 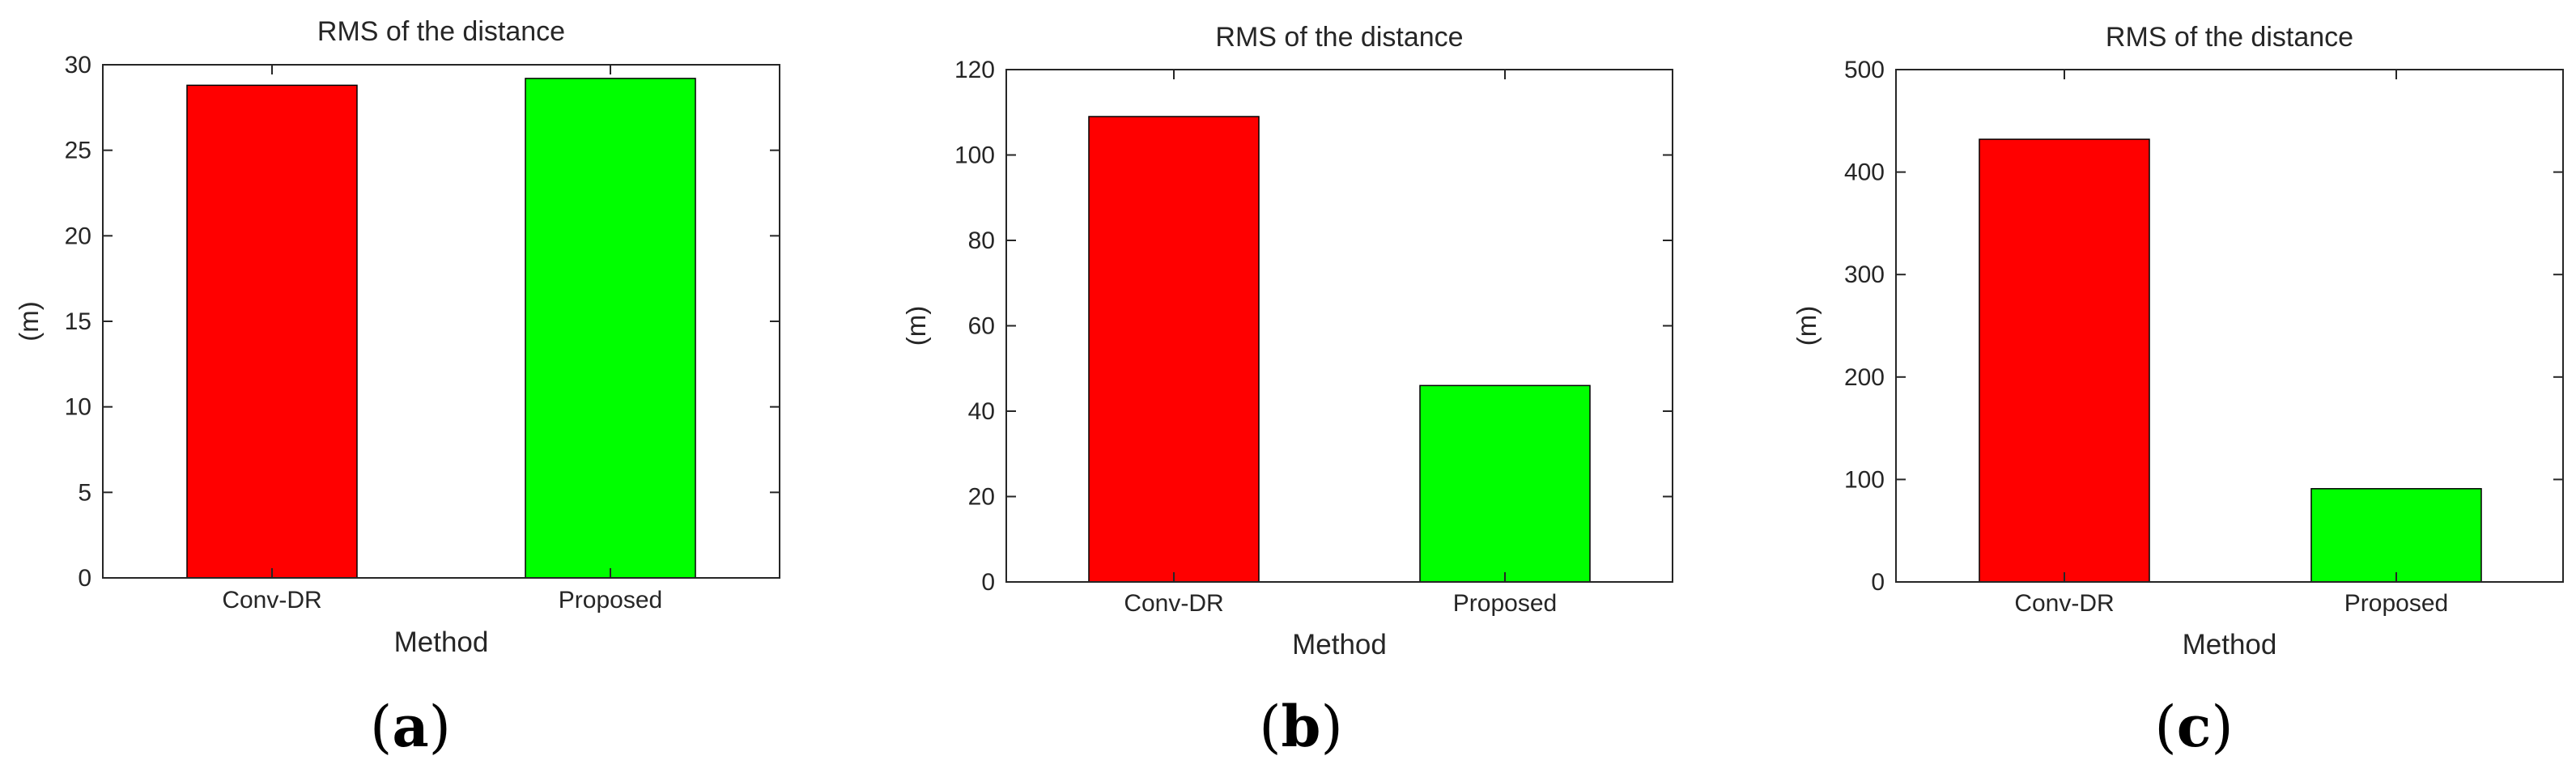 What do you see at coordinates (982, 411) in the screenshot?
I see `y-tick-label: 40` at bounding box center [982, 411].